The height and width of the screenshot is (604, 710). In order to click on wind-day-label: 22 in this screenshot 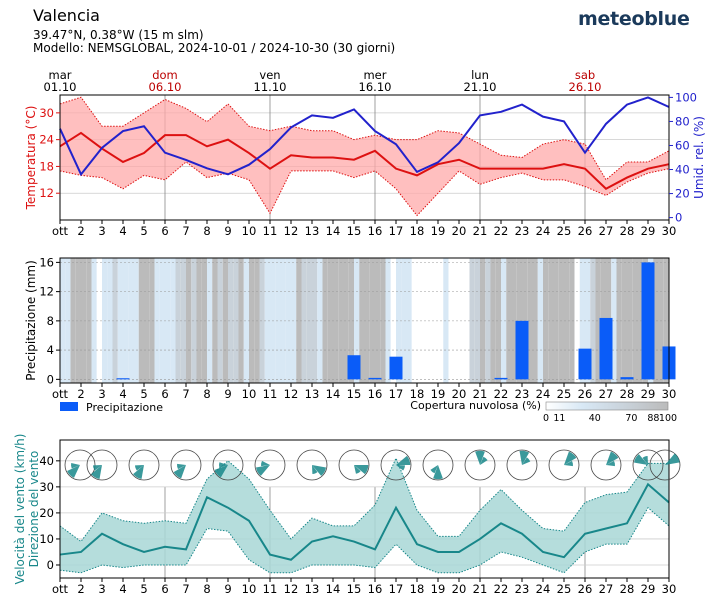, I will do `click(501, 589)`.